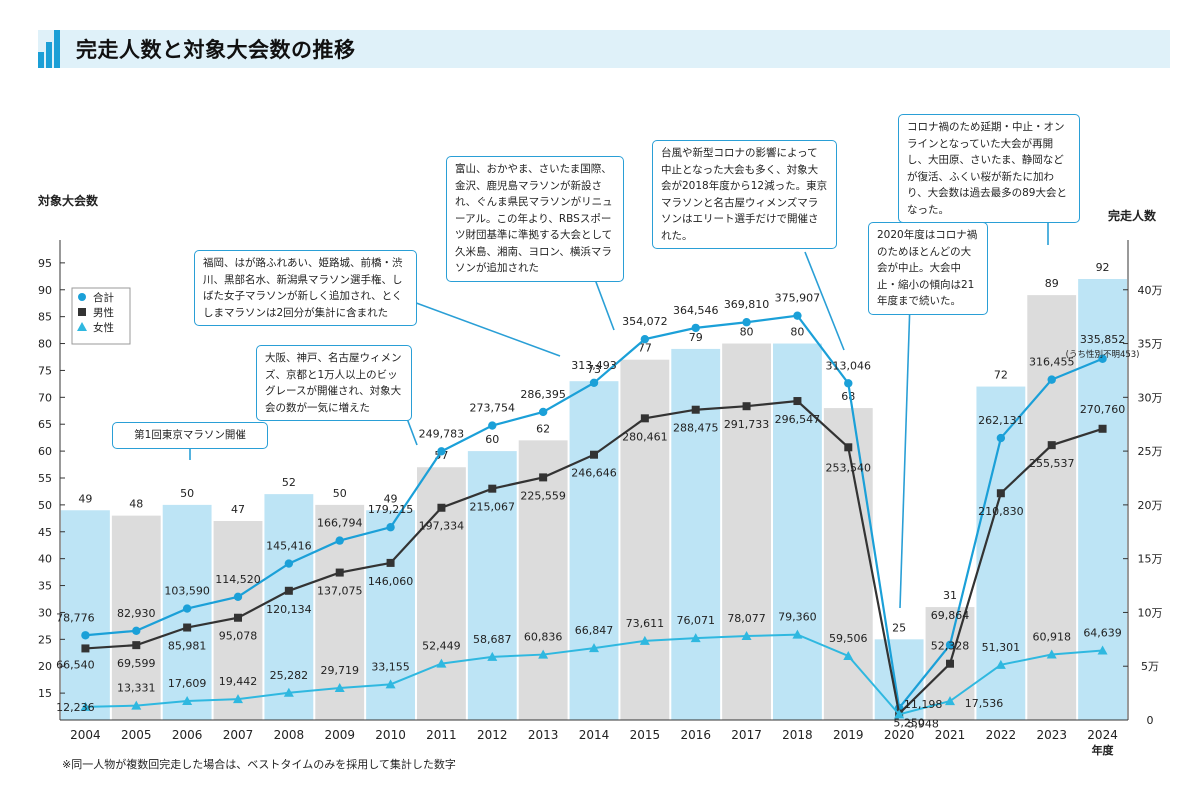  What do you see at coordinates (594, 630) in the screenshot?
I see `data-label-triangle-2014: 66,847` at bounding box center [594, 630].